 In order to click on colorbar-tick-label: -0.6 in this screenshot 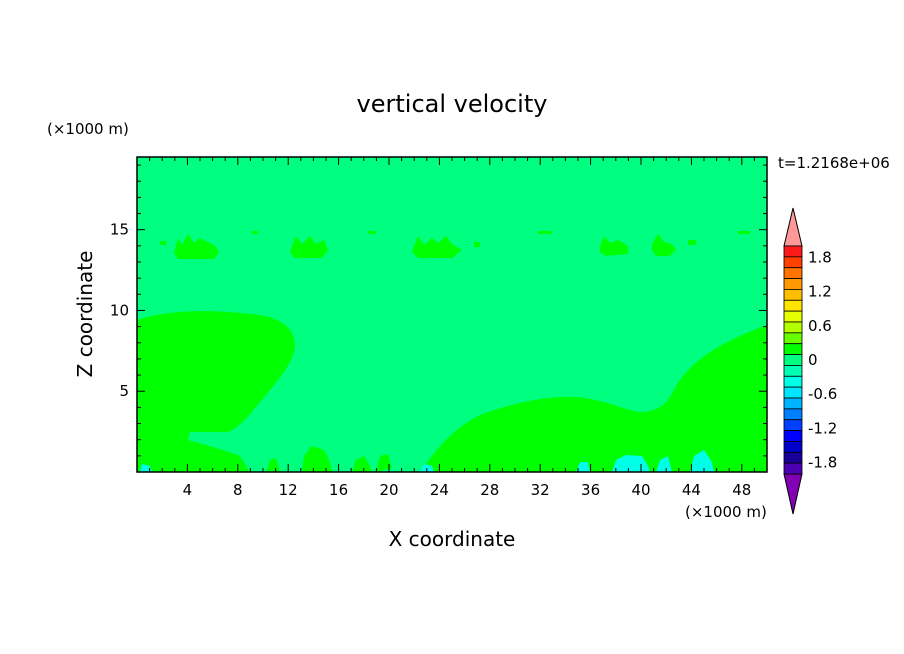, I will do `click(822, 394)`.